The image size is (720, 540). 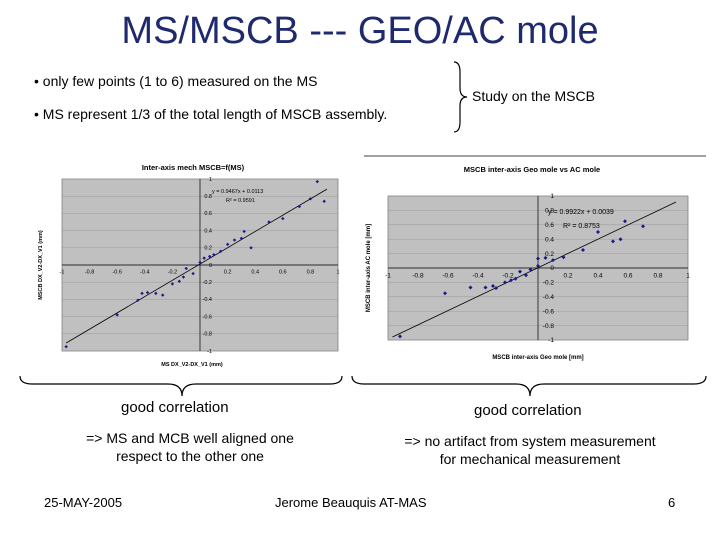 I want to click on trend-equation: y = 0.9467x + 0.0113, so click(x=237, y=192).